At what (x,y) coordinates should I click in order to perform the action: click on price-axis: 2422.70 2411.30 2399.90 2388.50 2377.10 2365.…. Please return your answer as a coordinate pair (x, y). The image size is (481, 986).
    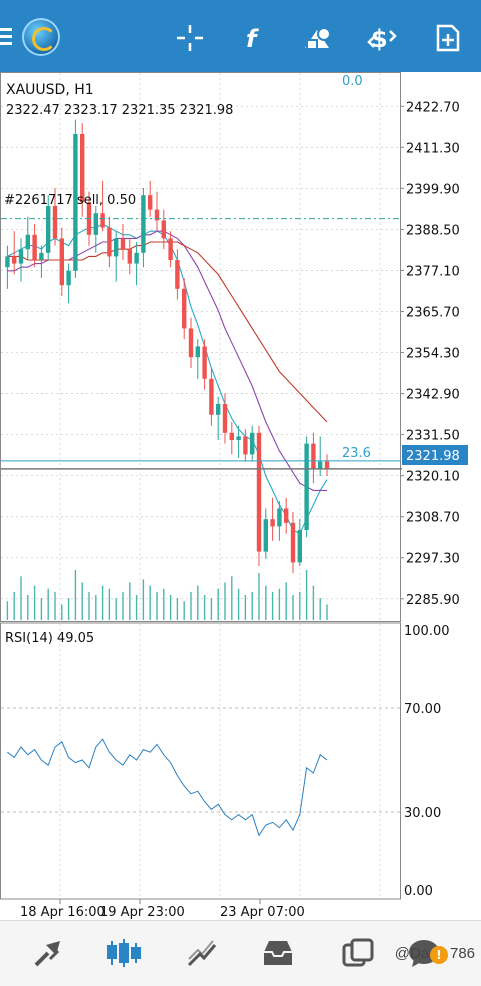
    Looking at the image, I should click on (430, 354).